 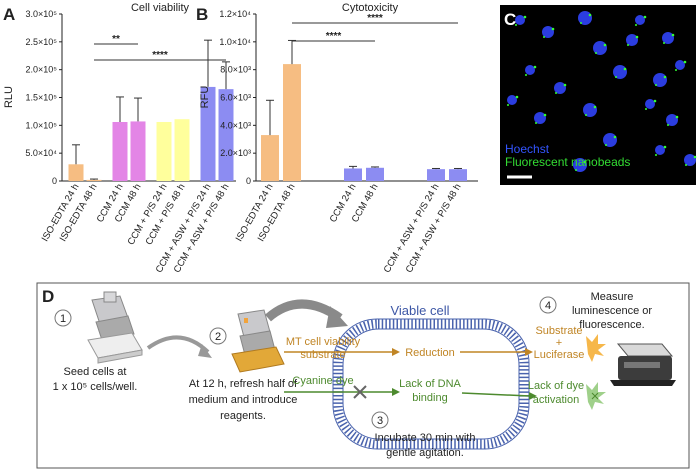 I want to click on text-line: fluorescence., so click(x=611, y=325).